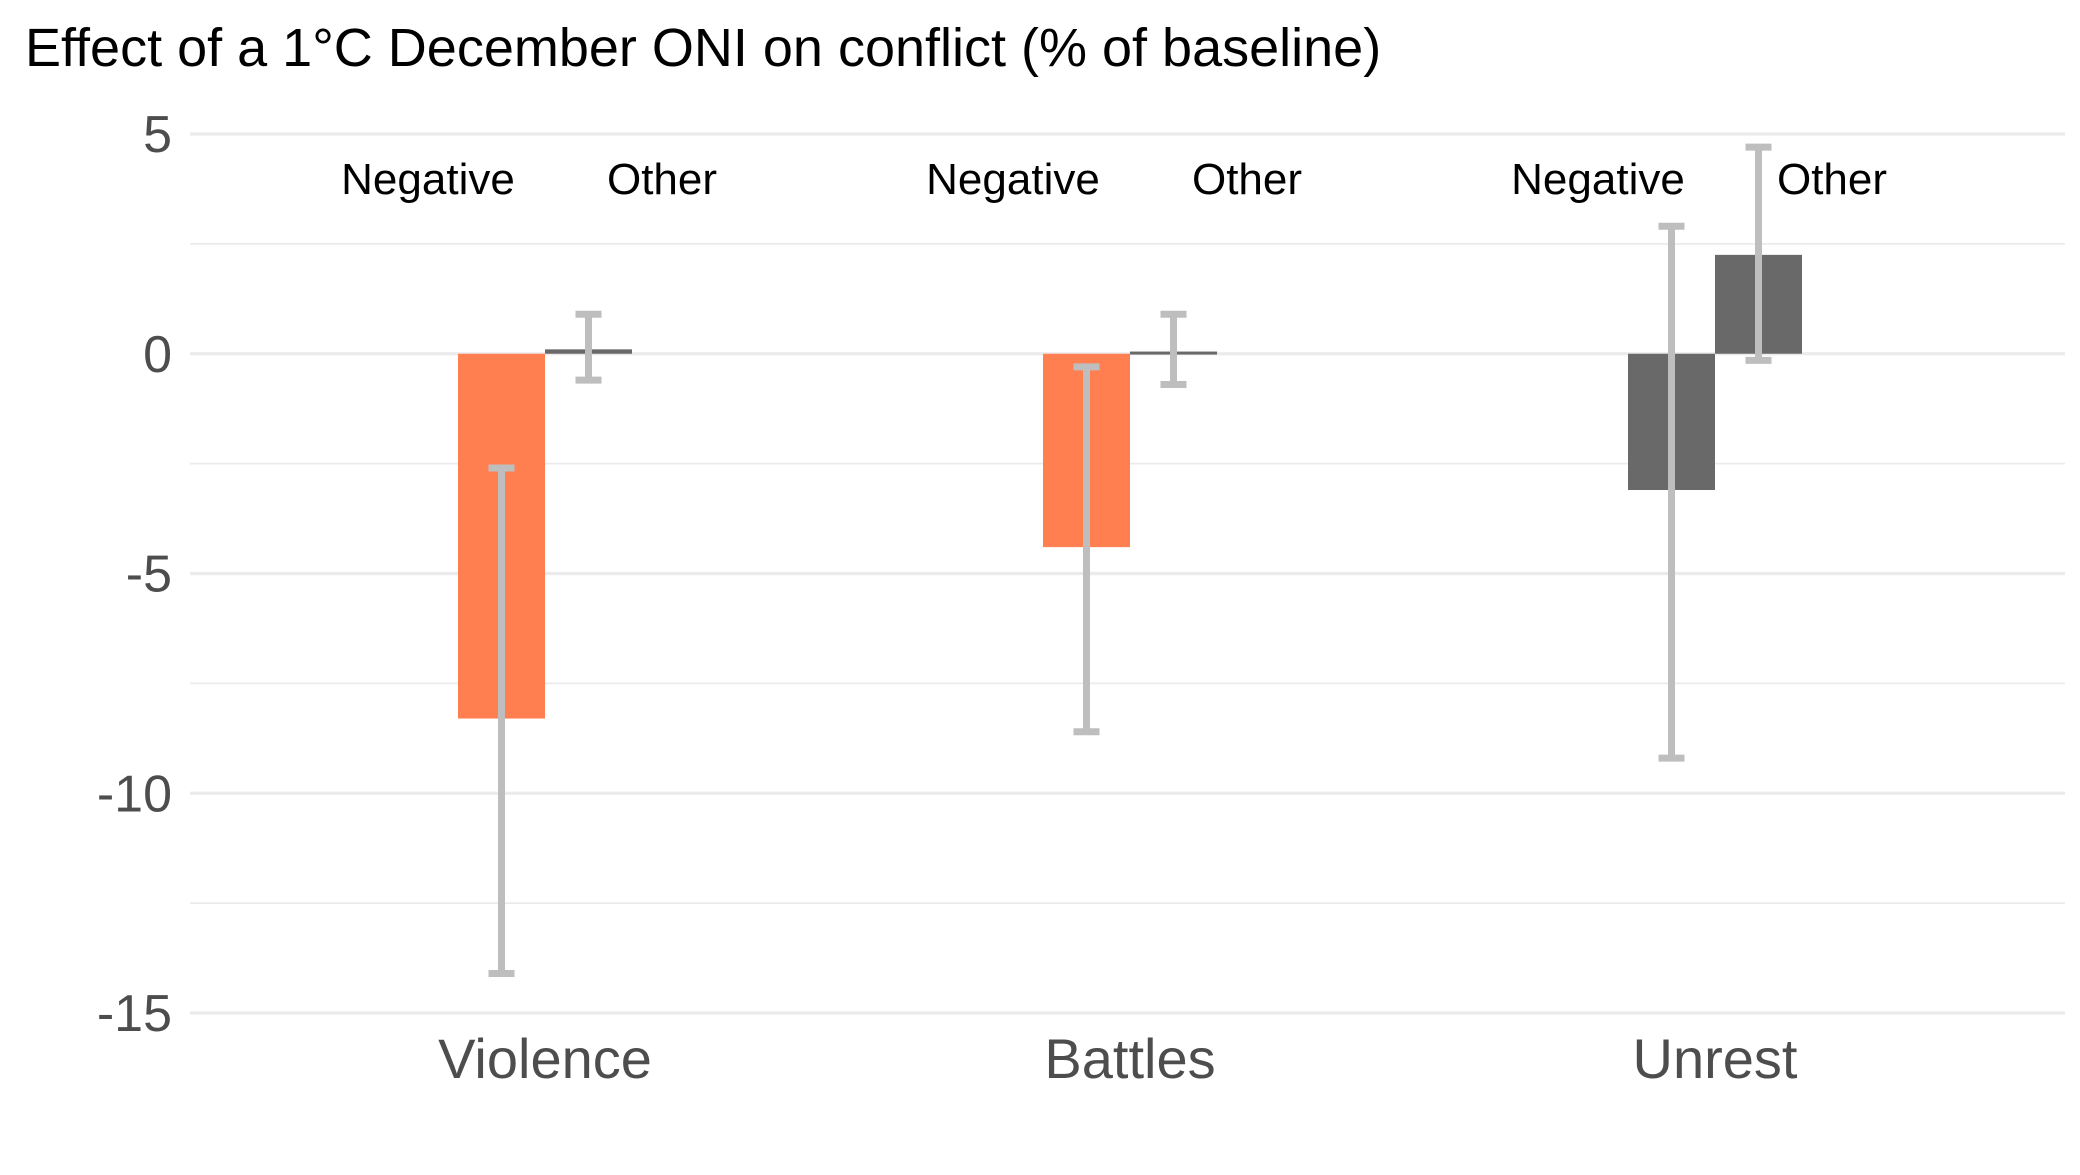 The width and height of the screenshot is (2080, 1175). I want to click on y-tick-label: -15, so click(134, 1014).